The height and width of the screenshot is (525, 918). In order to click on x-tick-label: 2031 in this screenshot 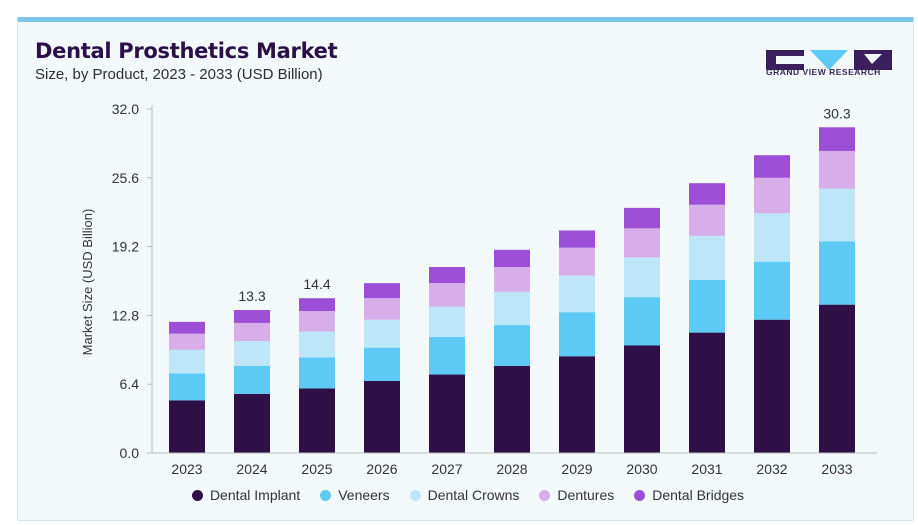, I will do `click(706, 469)`.